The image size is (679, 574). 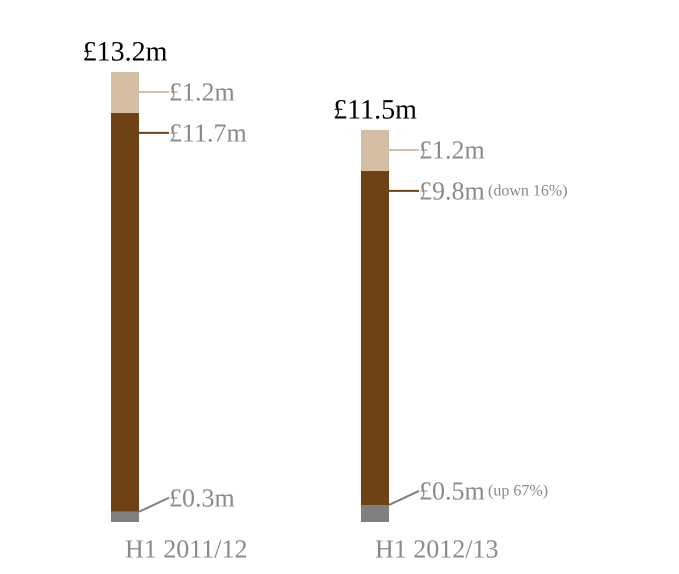 What do you see at coordinates (528, 191) in the screenshot?
I see `annotation: (down 16%)` at bounding box center [528, 191].